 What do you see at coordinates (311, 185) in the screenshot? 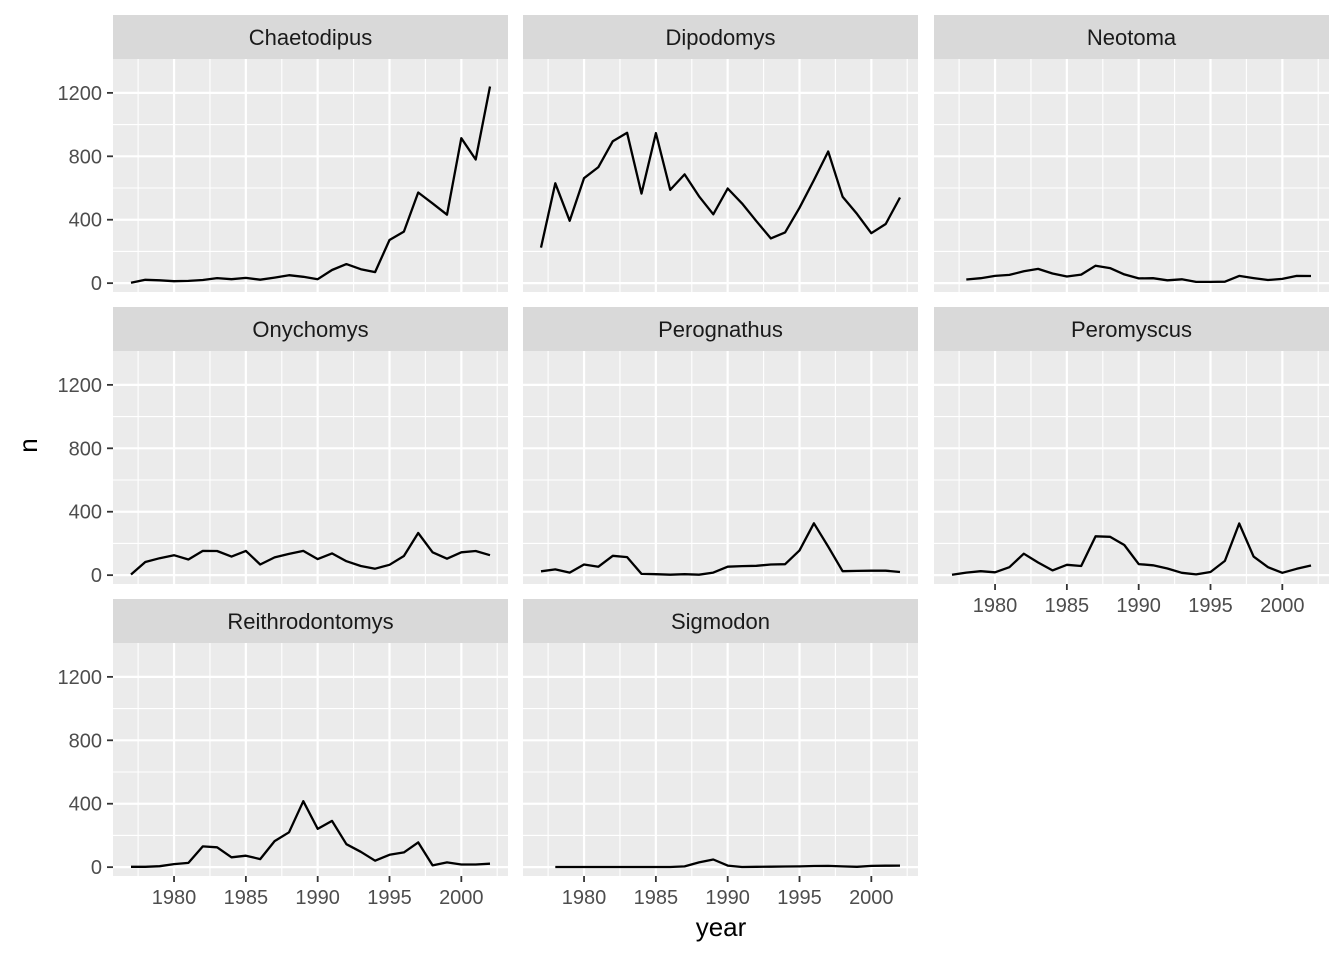
I see `series-line-chaetodipus` at bounding box center [311, 185].